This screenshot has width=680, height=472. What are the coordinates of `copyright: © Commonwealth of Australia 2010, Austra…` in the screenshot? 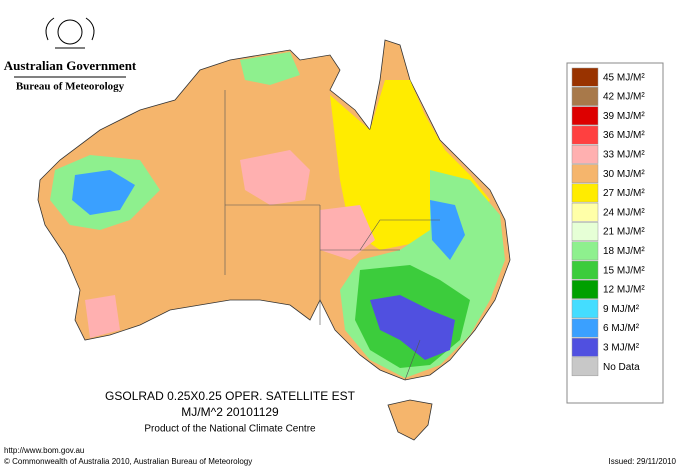 It's located at (128, 461).